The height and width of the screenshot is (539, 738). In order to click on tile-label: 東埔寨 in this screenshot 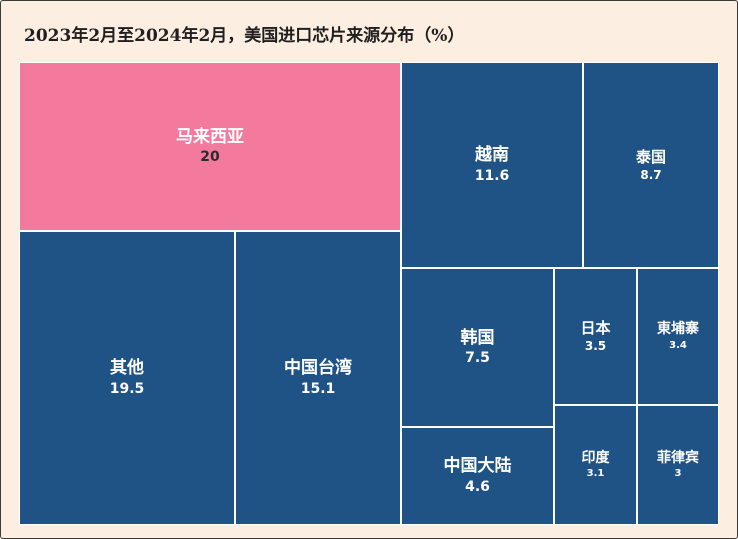, I will do `click(678, 329)`.